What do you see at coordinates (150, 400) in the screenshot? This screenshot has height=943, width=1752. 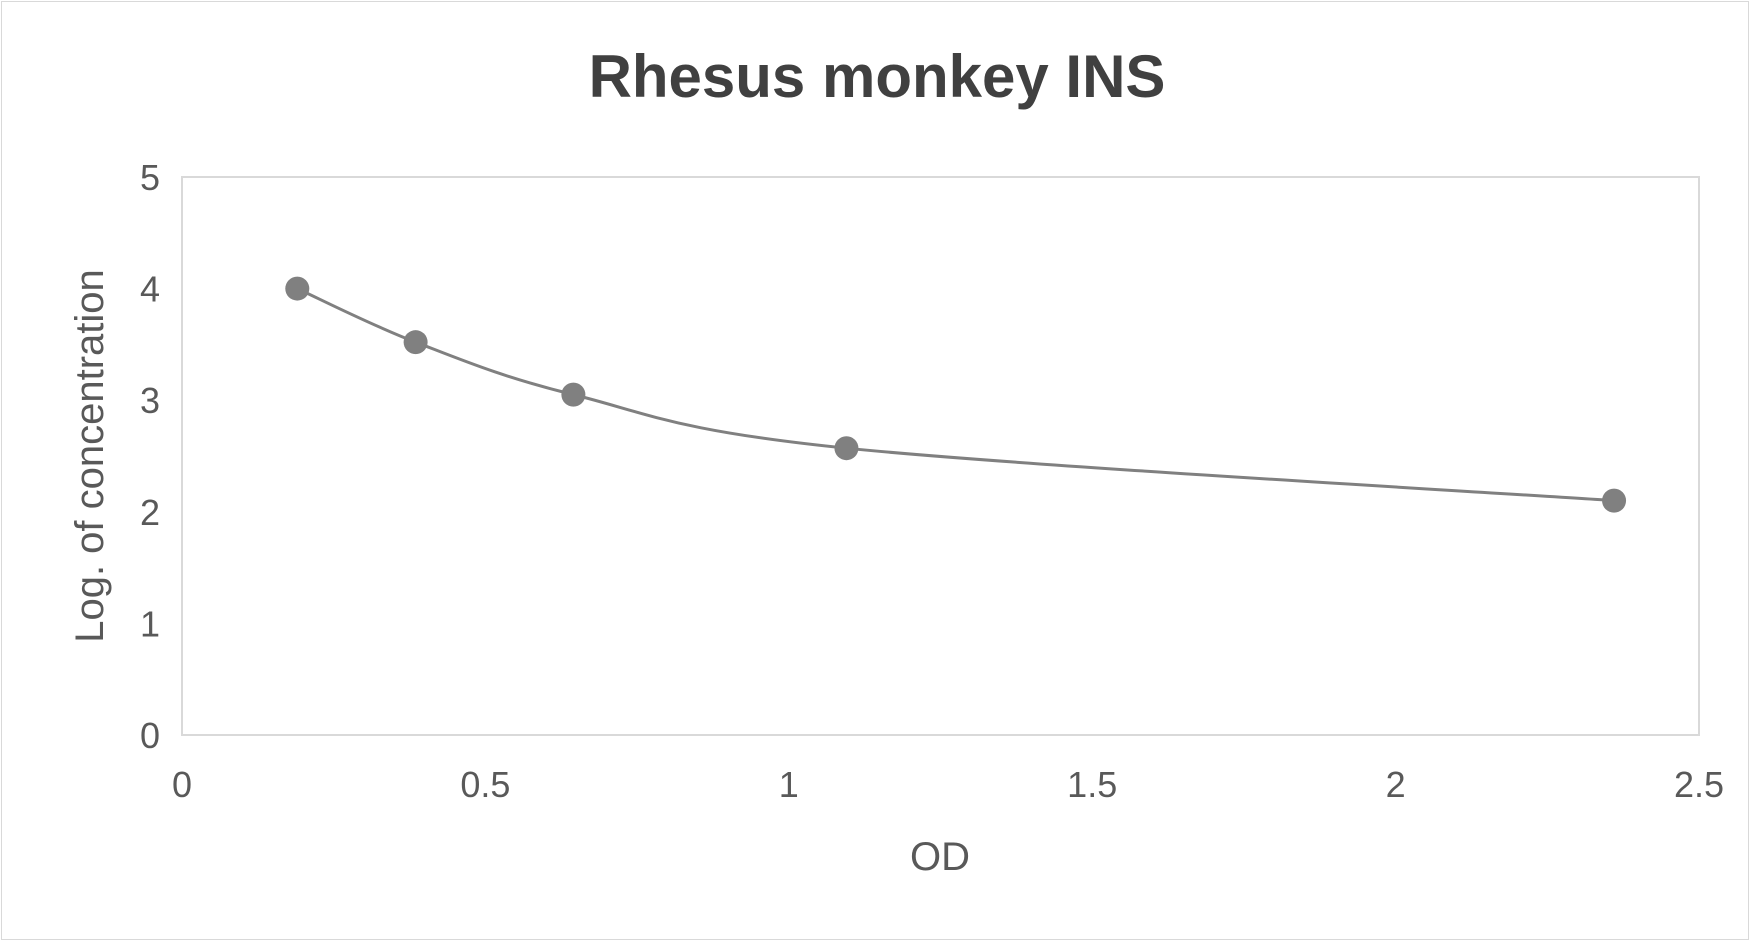 I see `y-tick-label: 3` at bounding box center [150, 400].